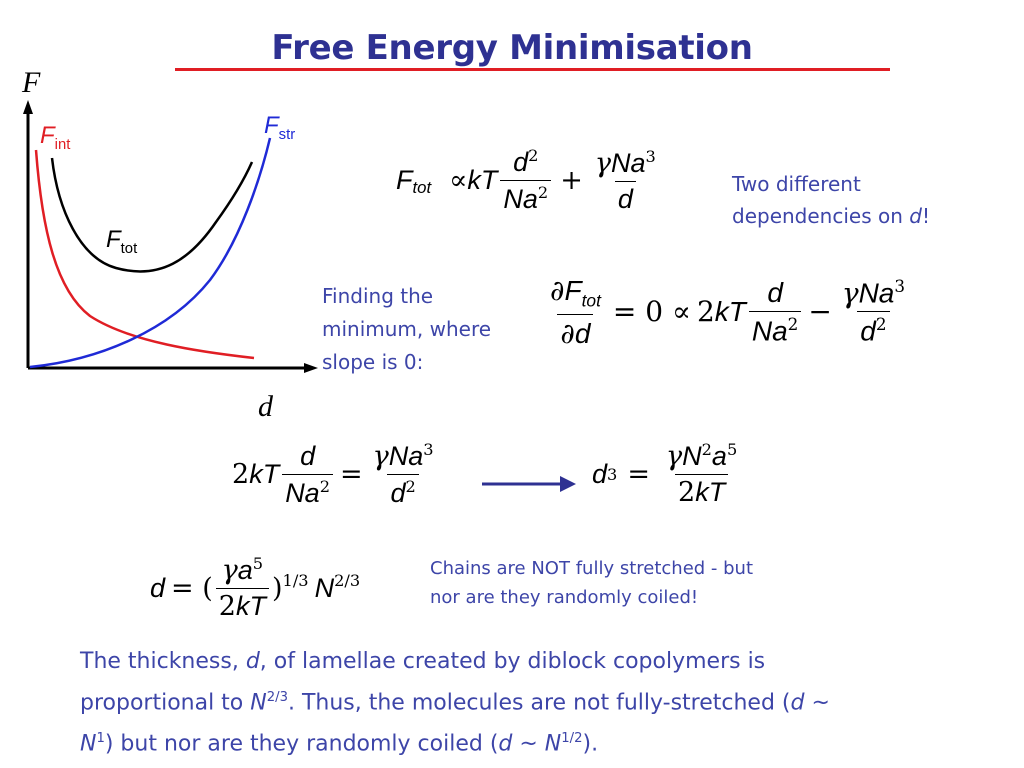  I want to click on graph-x-label: d, so click(265, 406).